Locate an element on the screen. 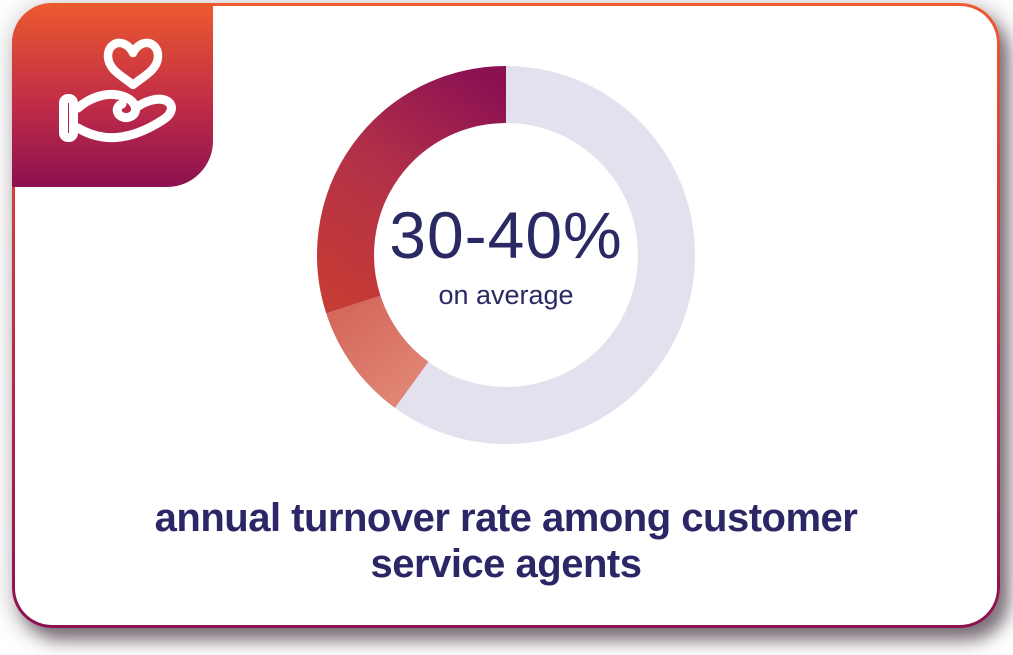  caption-bold-text: annual turnover rate is located at coordinates (343, 518).